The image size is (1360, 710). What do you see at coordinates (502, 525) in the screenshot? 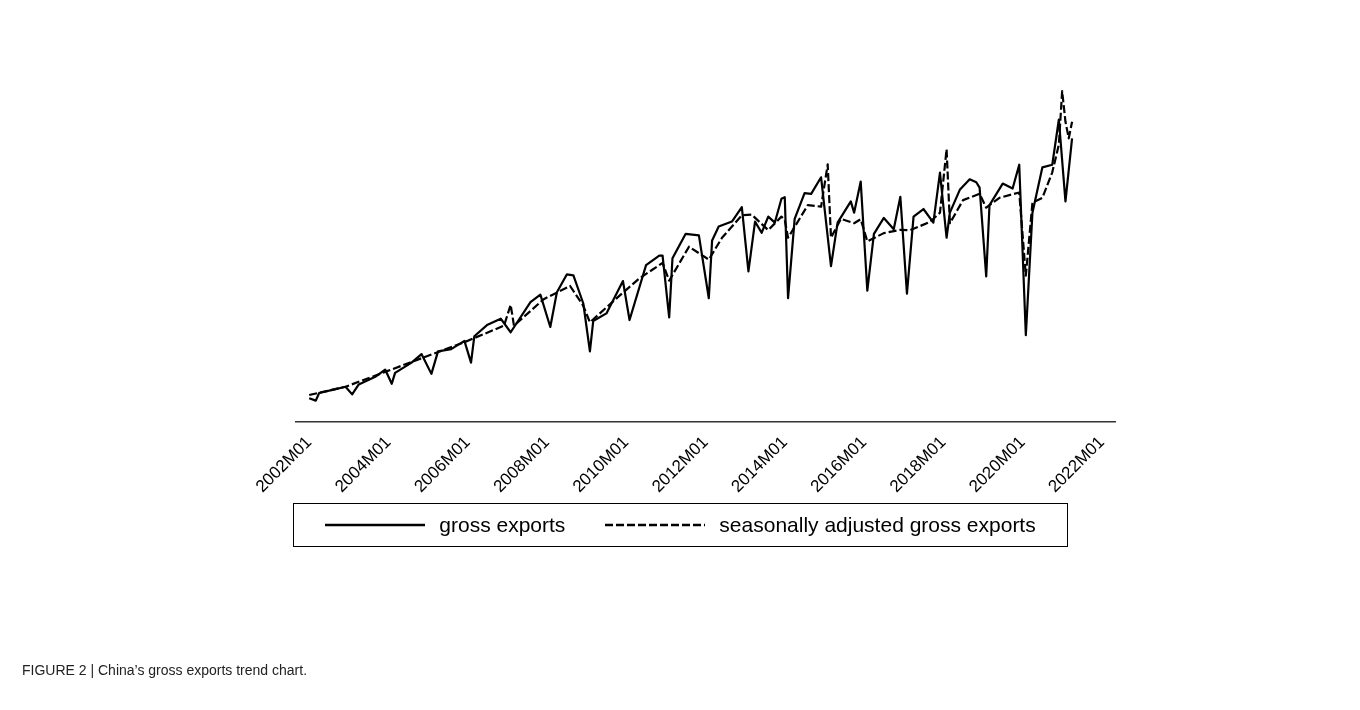
I see `legend-label: gross exports` at bounding box center [502, 525].